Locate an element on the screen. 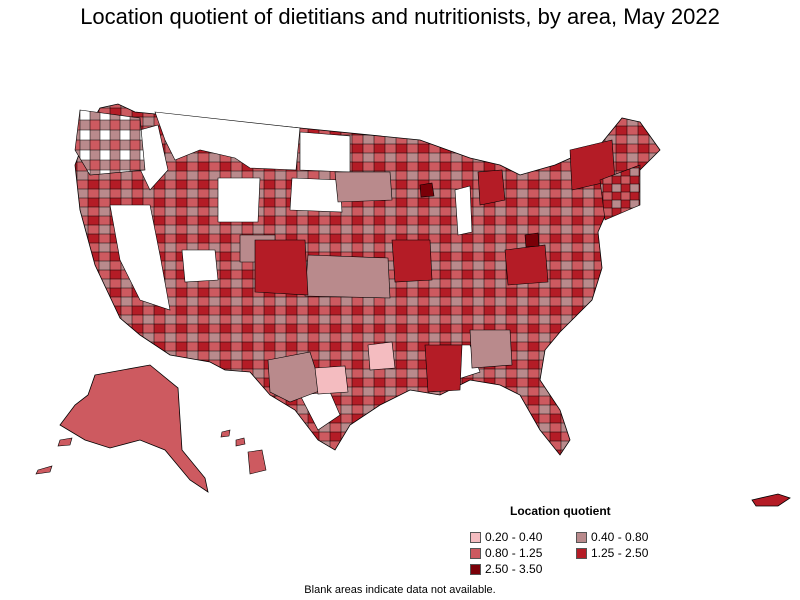 Image resolution: width=800 pixels, height=600 pixels. footnote: Blank areas indicate data not available. is located at coordinates (400, 590).